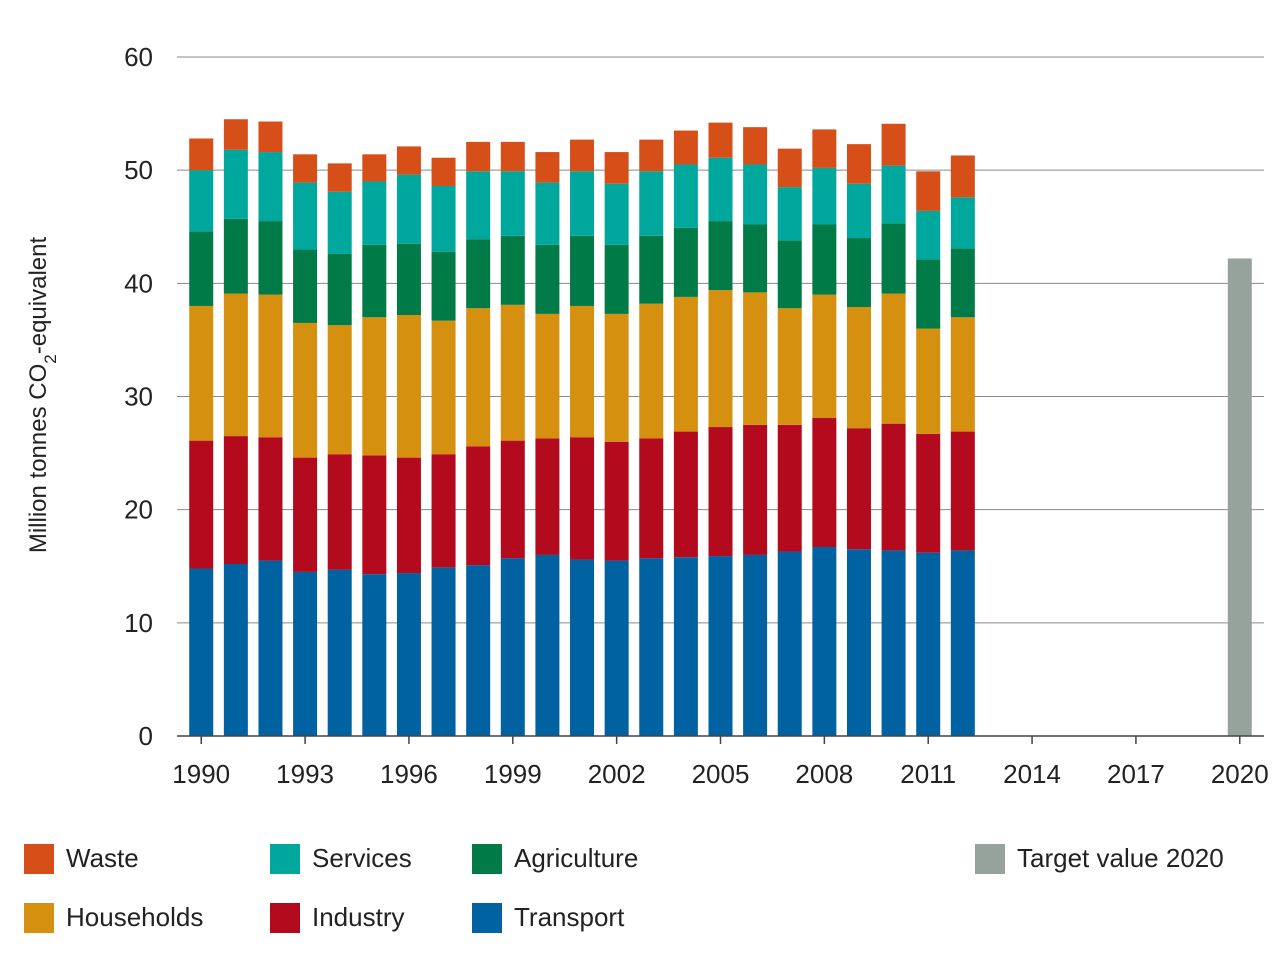  I want to click on bar-segment-transport-2000, so click(547, 645).